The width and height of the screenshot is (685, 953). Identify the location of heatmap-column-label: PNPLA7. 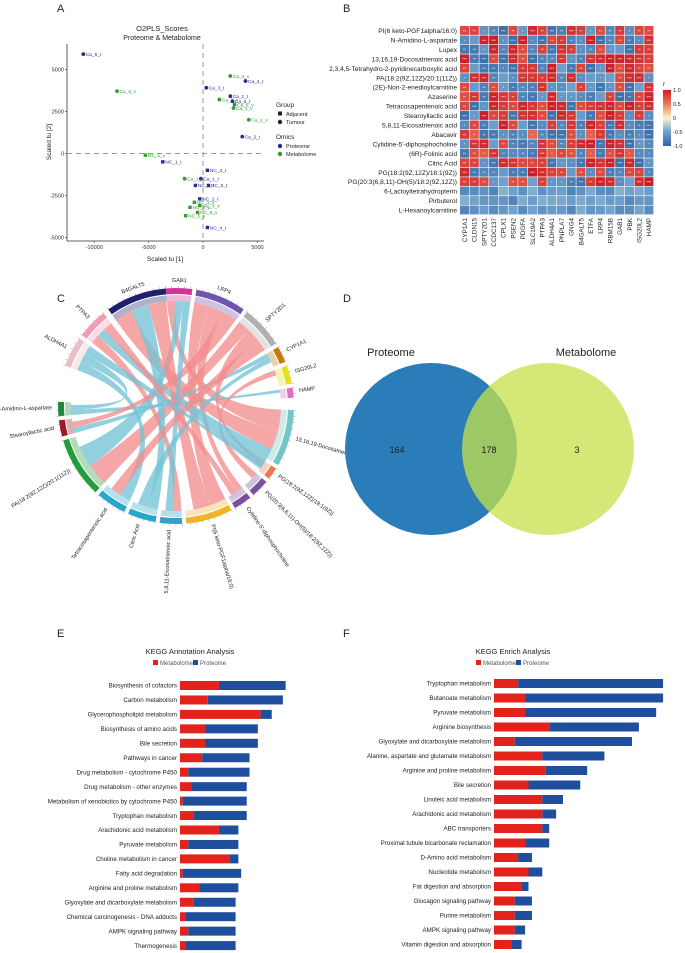
(562, 230).